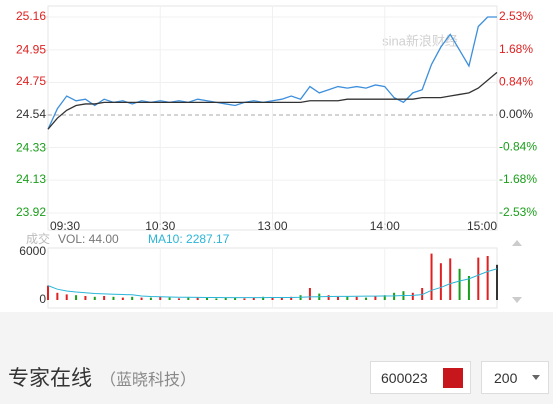  Describe the element at coordinates (38, 238) in the screenshot. I see `volume-title: 成交` at that location.